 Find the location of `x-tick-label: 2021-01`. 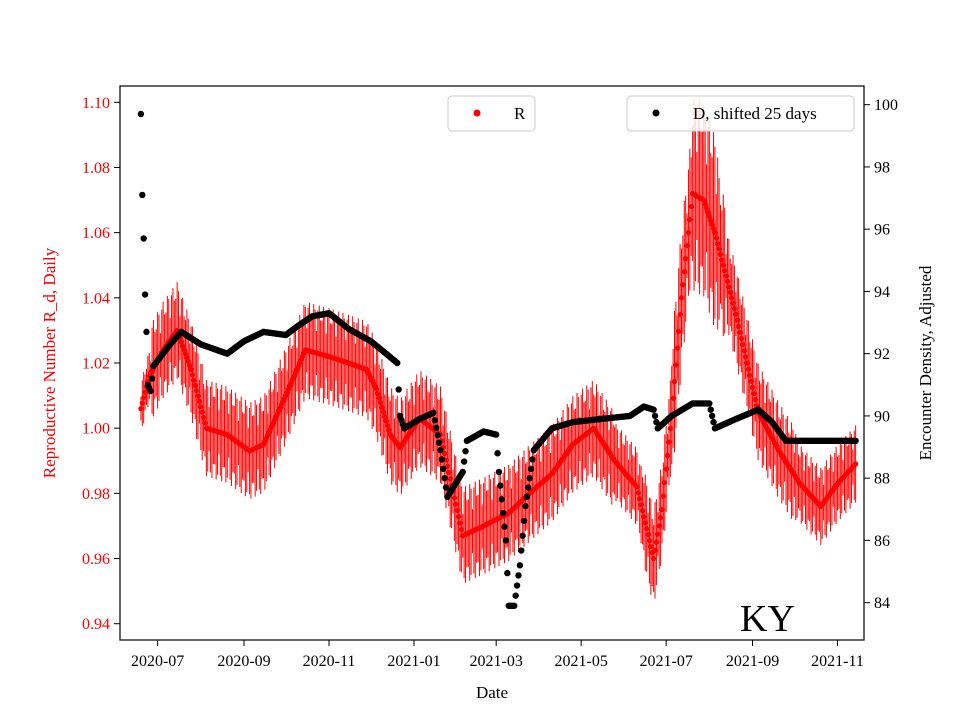

x-tick-label: 2021-01 is located at coordinates (413, 661).